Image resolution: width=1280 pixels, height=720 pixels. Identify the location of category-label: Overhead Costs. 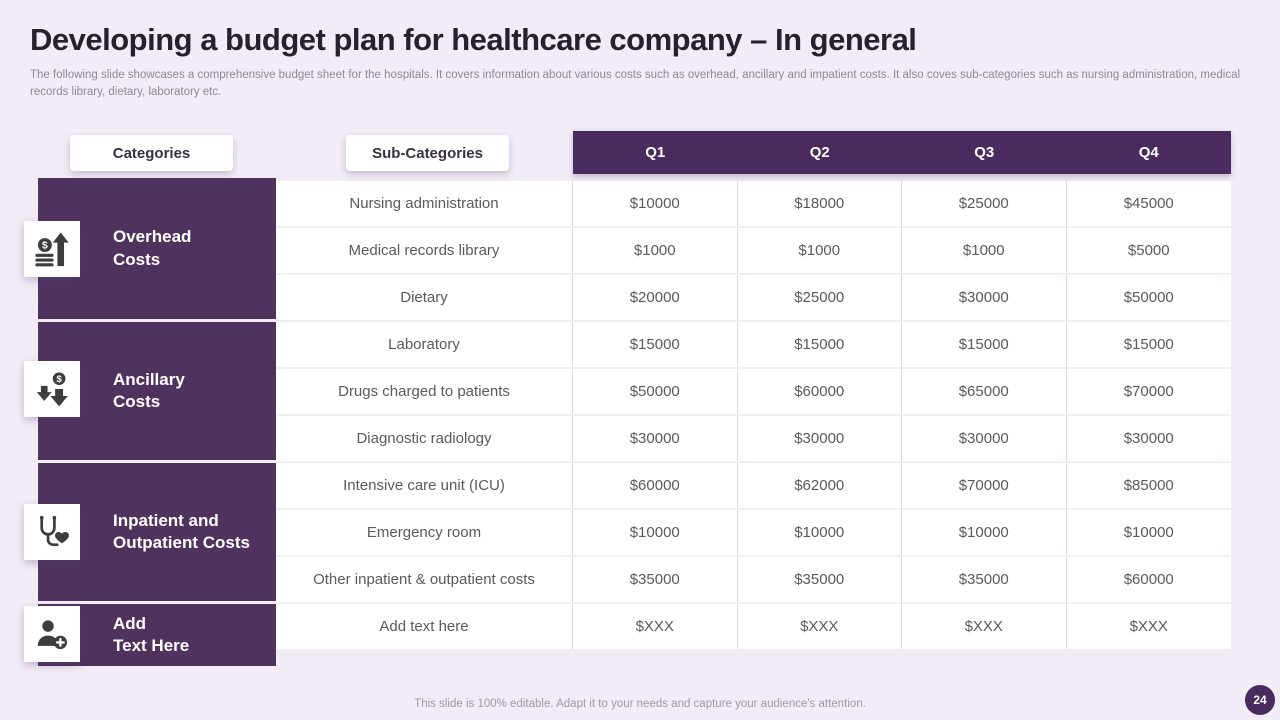
(152, 248).